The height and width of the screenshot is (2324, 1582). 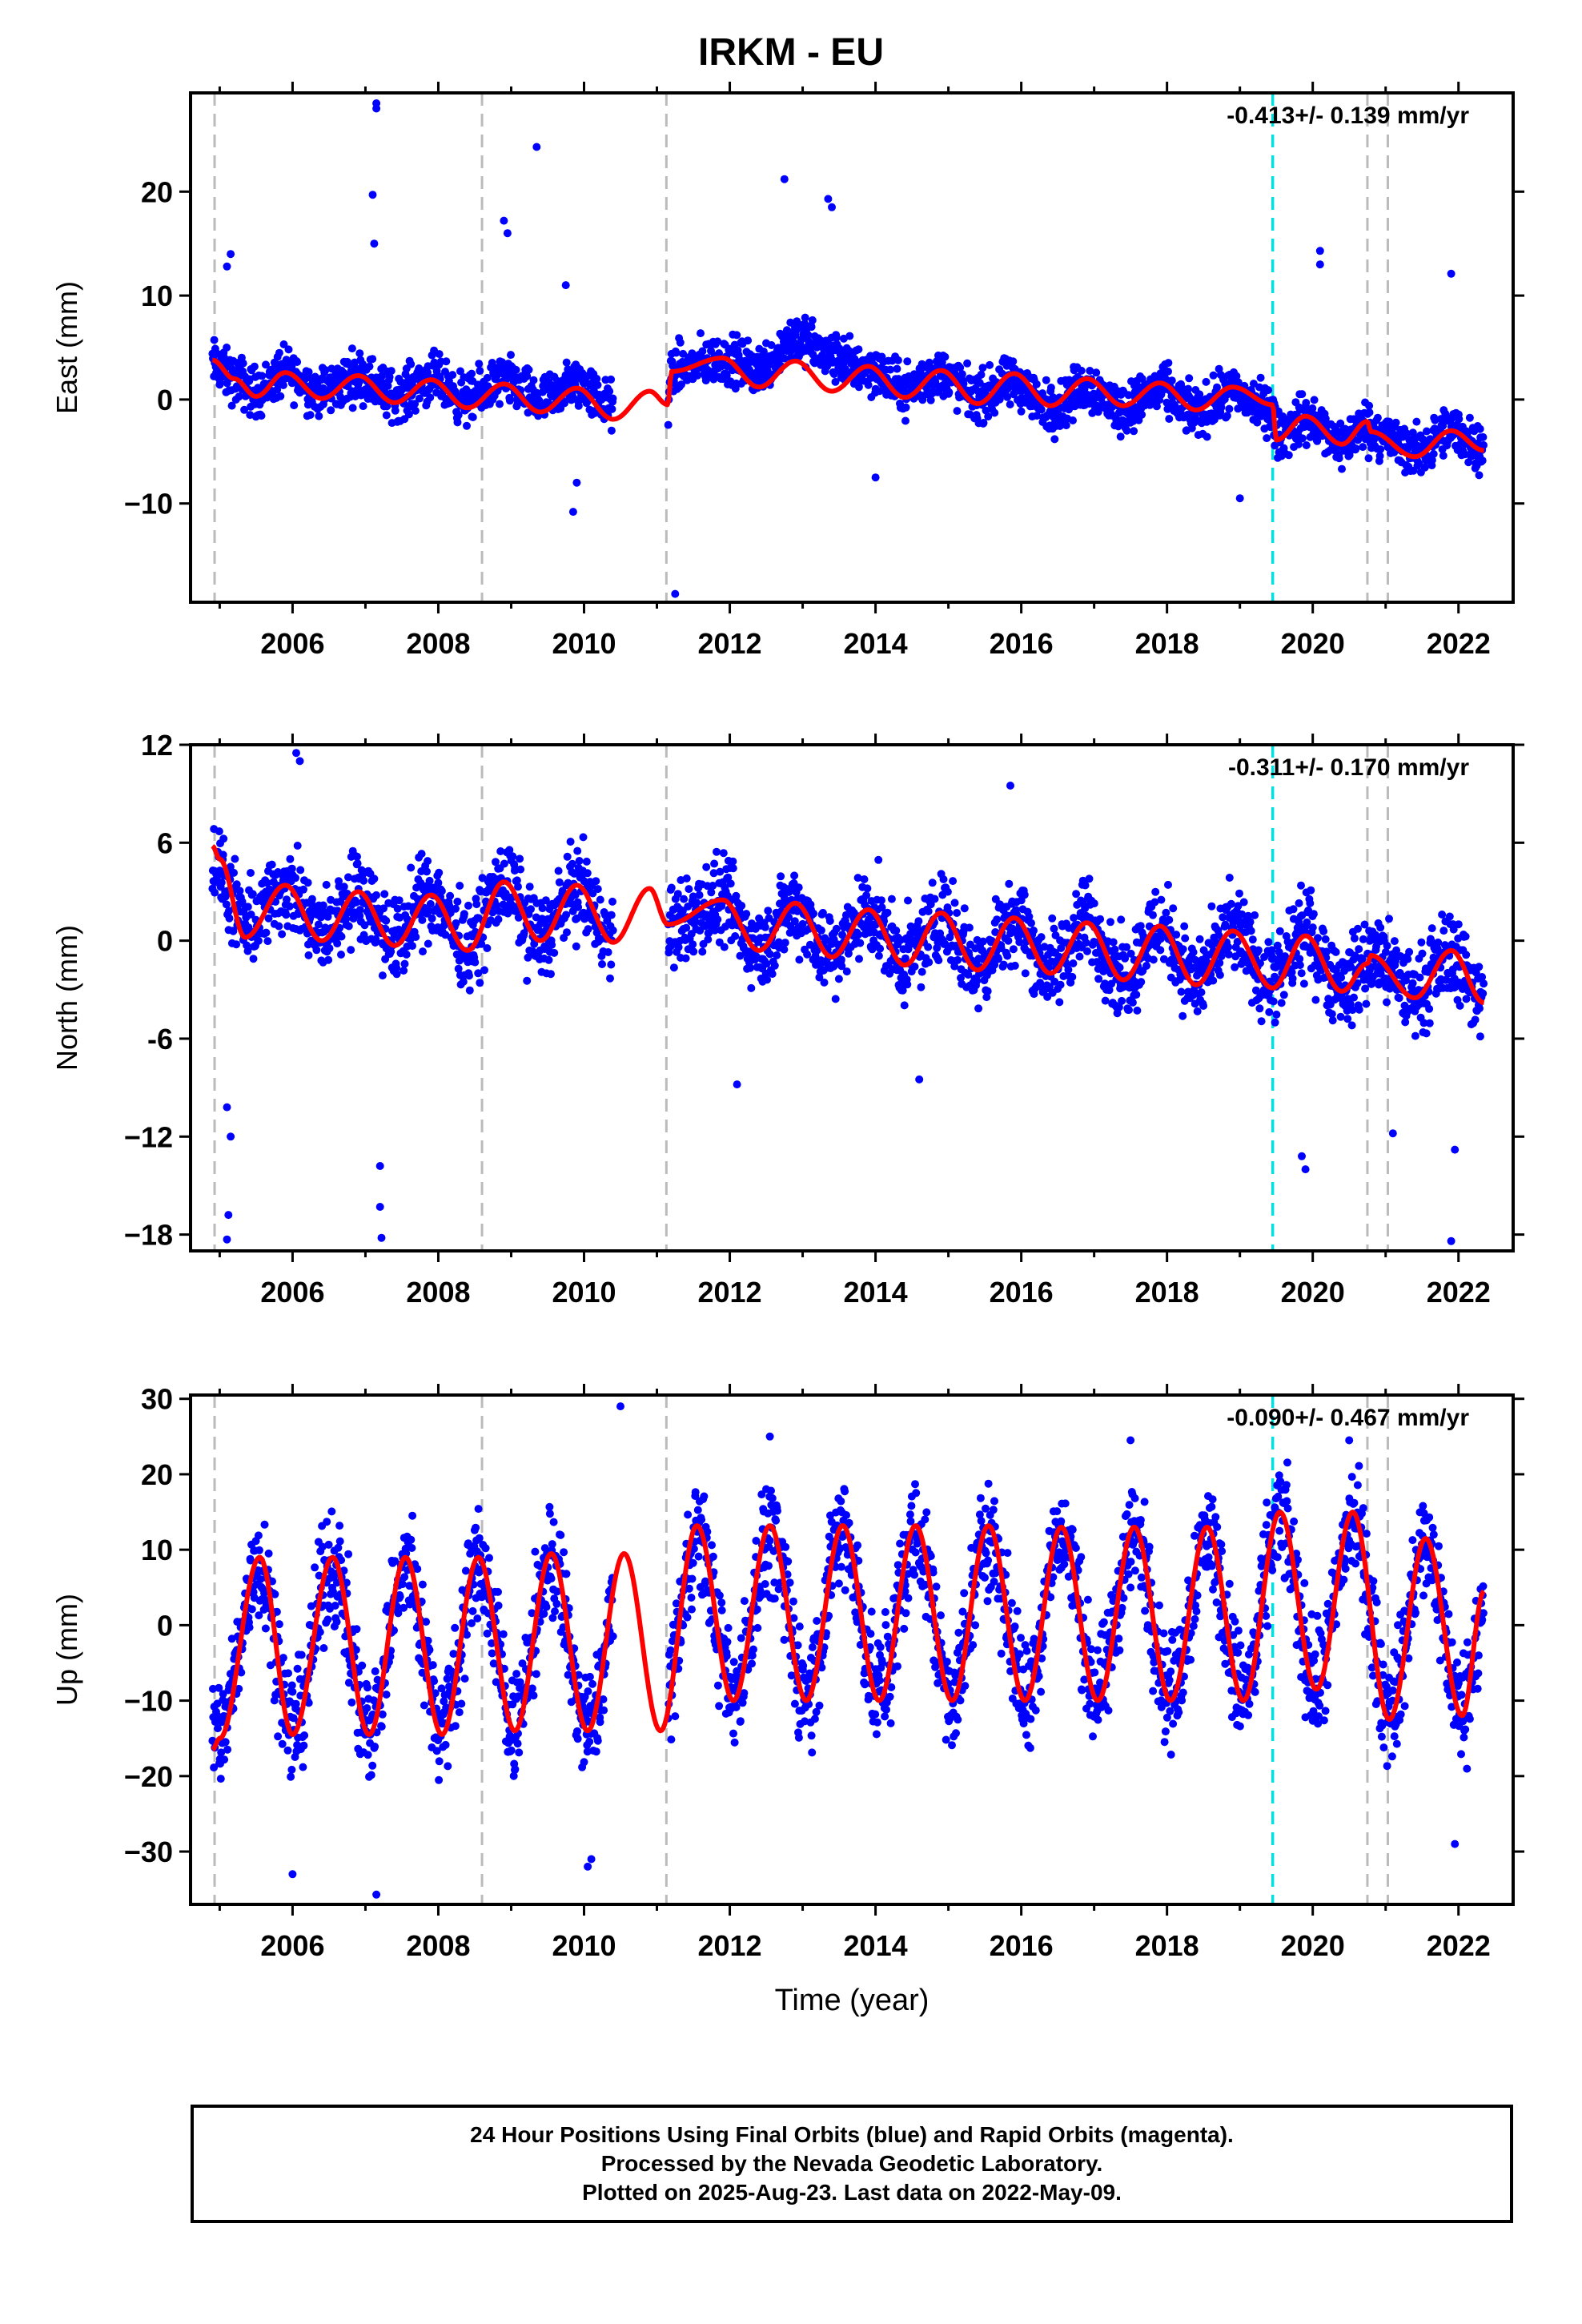 I want to click on y-tick-label: 10, so click(x=157, y=295).